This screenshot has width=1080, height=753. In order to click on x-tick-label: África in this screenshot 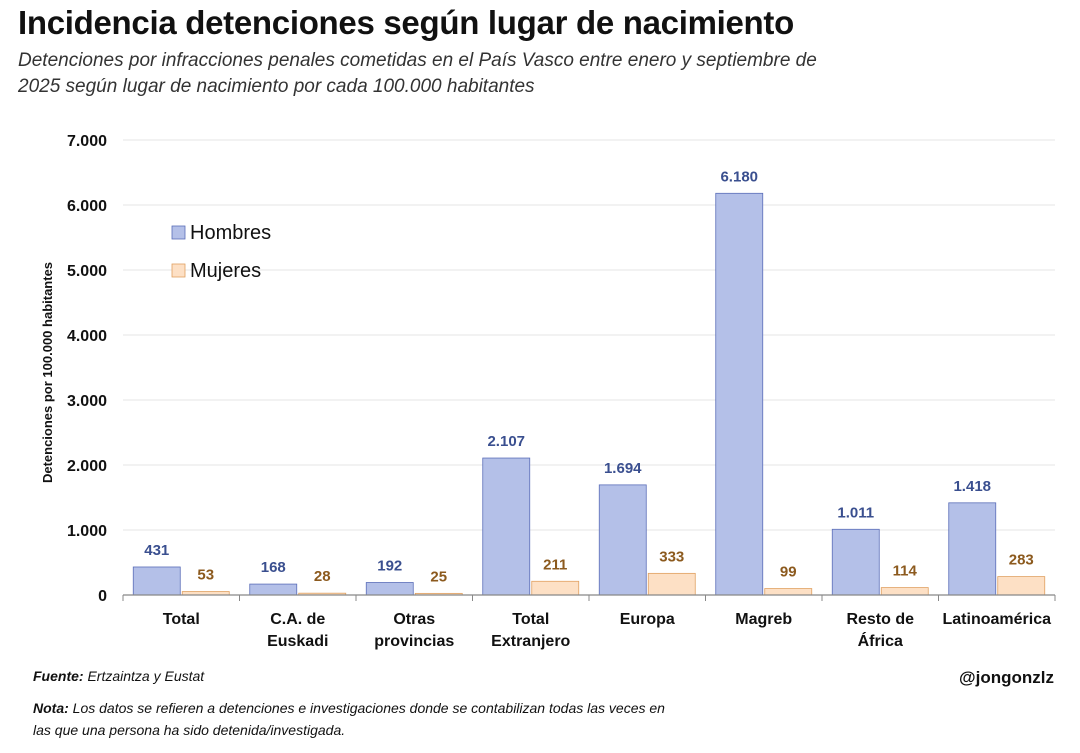, I will do `click(880, 640)`.